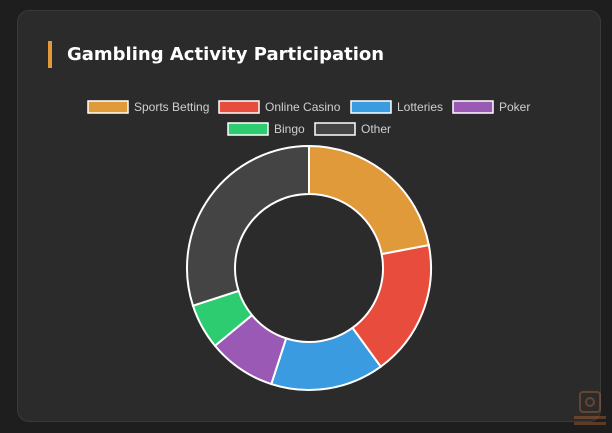 Image resolution: width=612 pixels, height=433 pixels. What do you see at coordinates (396, 107) in the screenshot?
I see `legend-item-lotteries: Lotteries` at bounding box center [396, 107].